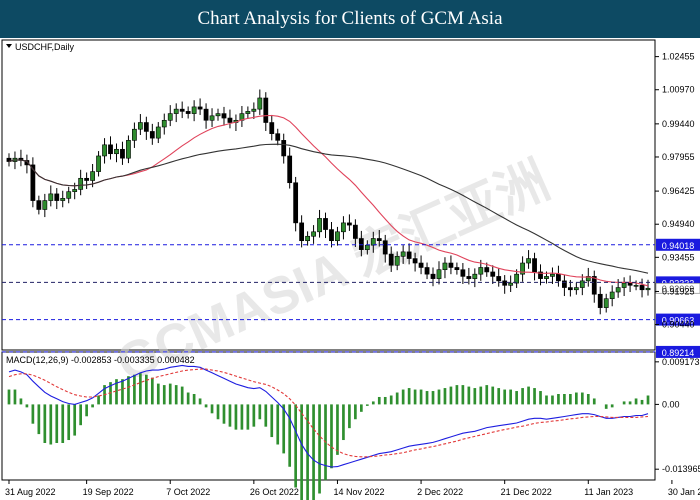 Image resolution: width=700 pixels, height=500 pixels. Describe the element at coordinates (678, 257) in the screenshot. I see `price-axis-label: 0.93455` at that location.